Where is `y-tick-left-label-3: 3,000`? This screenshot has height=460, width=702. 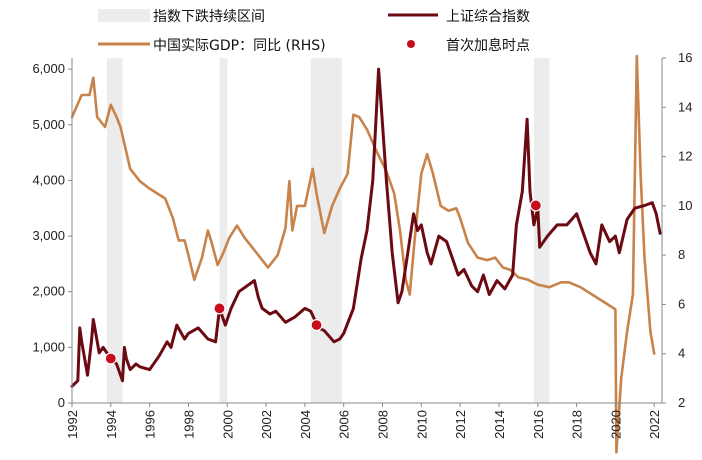 y-tick-left-label-3: 3,000 is located at coordinates (48, 235).